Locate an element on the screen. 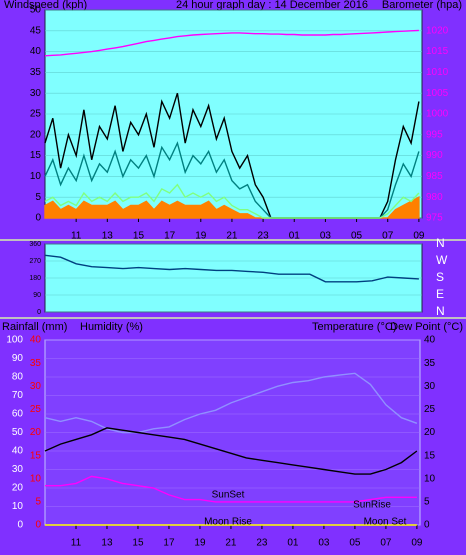 Image resolution: width=466 pixels, height=555 pixels. y3-tick-label: 0 is located at coordinates (38, 525).